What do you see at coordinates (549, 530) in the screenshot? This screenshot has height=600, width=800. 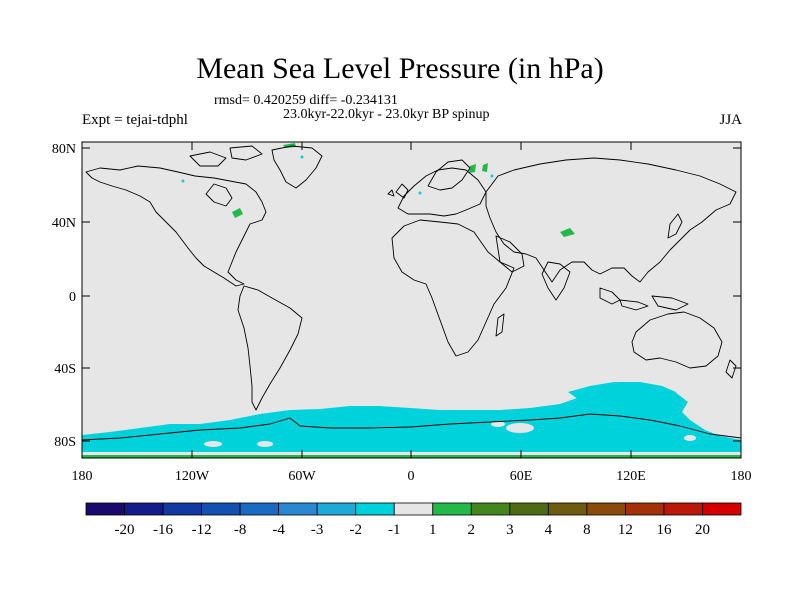 I see `colorbar-label: 4` at bounding box center [549, 530].